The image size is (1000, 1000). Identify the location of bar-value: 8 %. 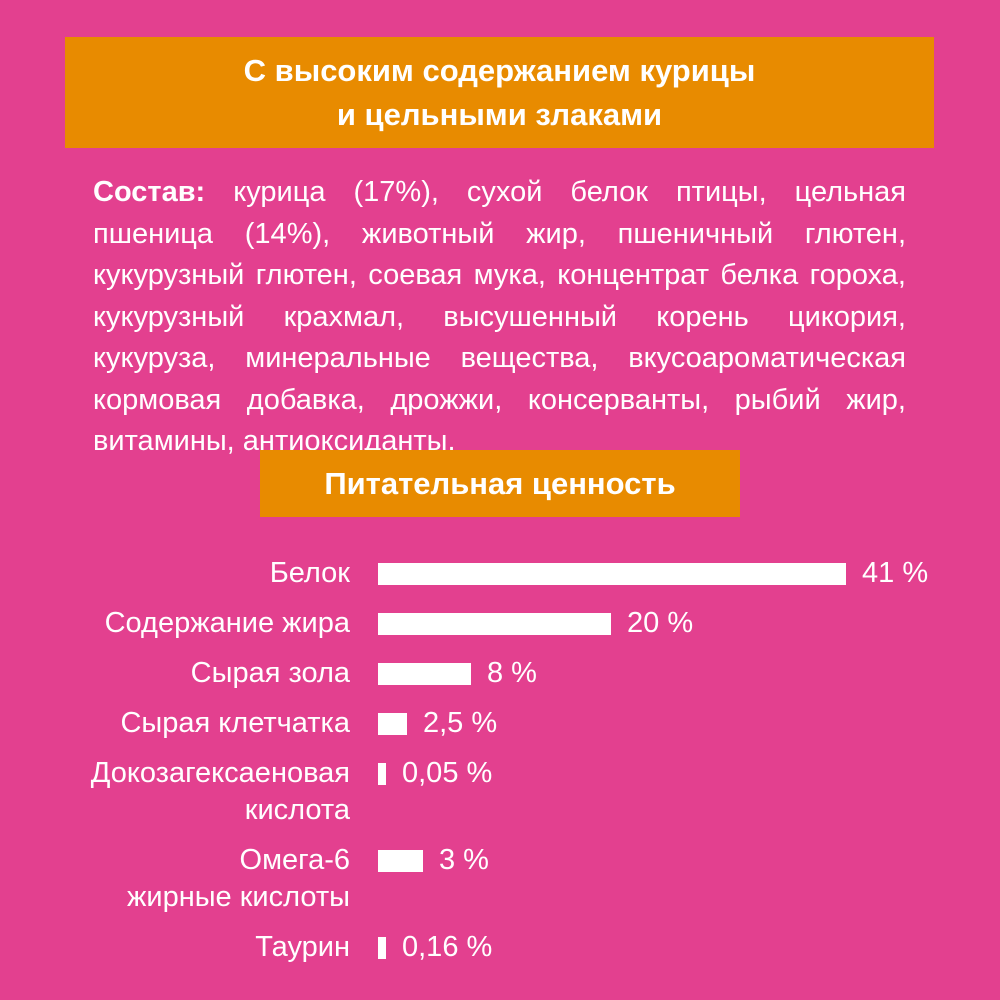
(512, 673).